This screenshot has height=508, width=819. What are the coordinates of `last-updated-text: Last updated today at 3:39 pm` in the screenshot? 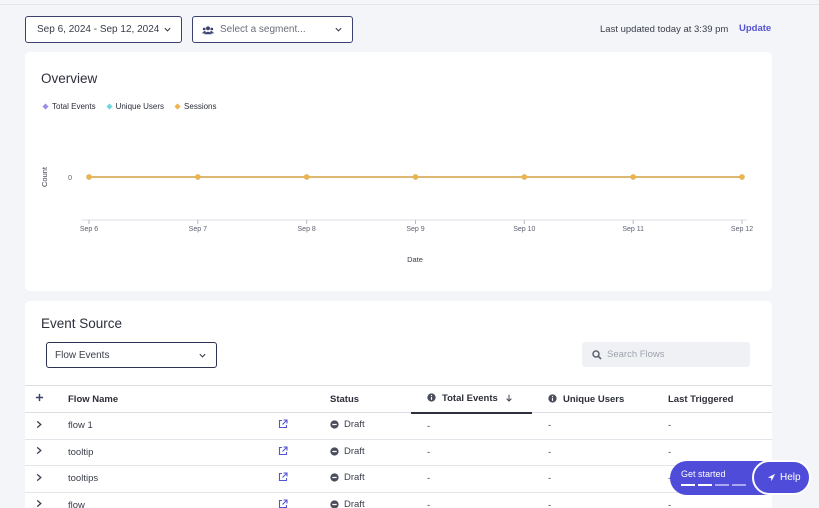 It's located at (664, 29).